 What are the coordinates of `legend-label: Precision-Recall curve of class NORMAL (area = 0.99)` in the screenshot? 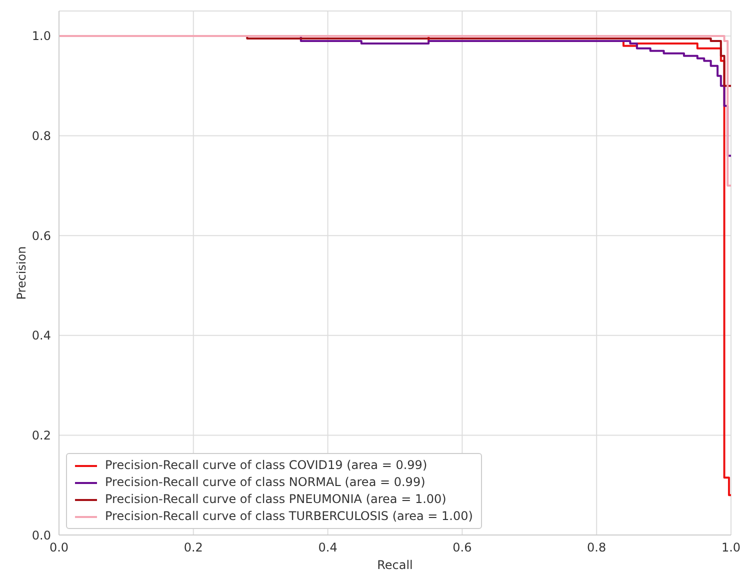 It's located at (265, 482).